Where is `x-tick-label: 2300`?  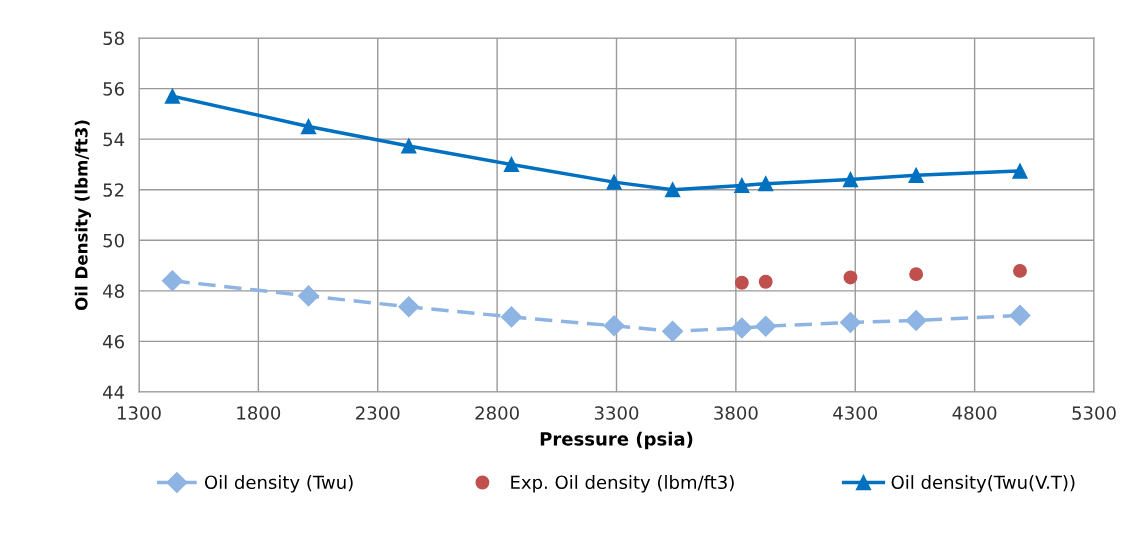 x-tick-label: 2300 is located at coordinates (378, 413).